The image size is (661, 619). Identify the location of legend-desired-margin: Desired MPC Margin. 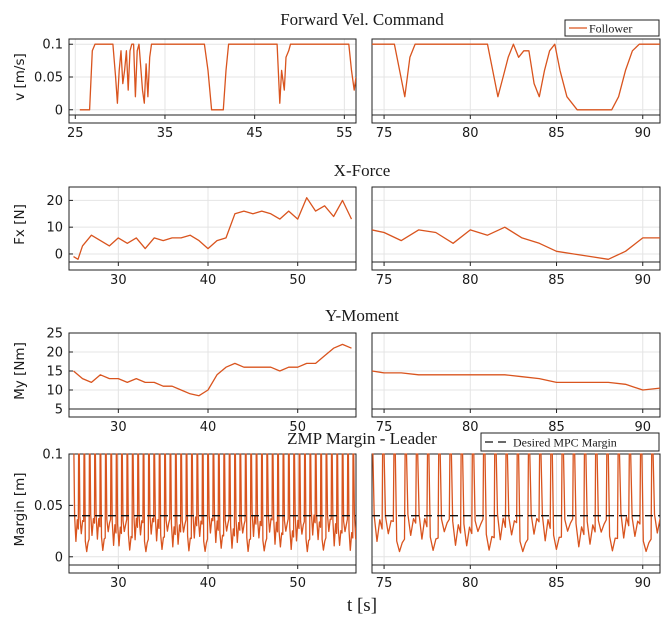
(570, 442).